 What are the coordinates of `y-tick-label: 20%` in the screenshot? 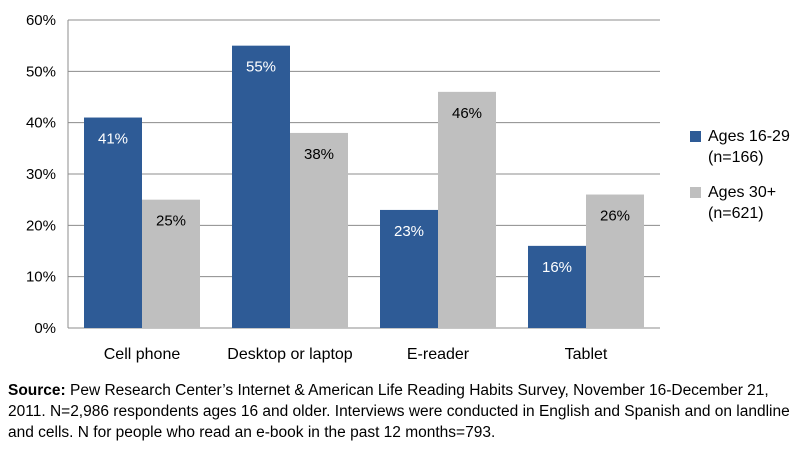 It's located at (41, 225).